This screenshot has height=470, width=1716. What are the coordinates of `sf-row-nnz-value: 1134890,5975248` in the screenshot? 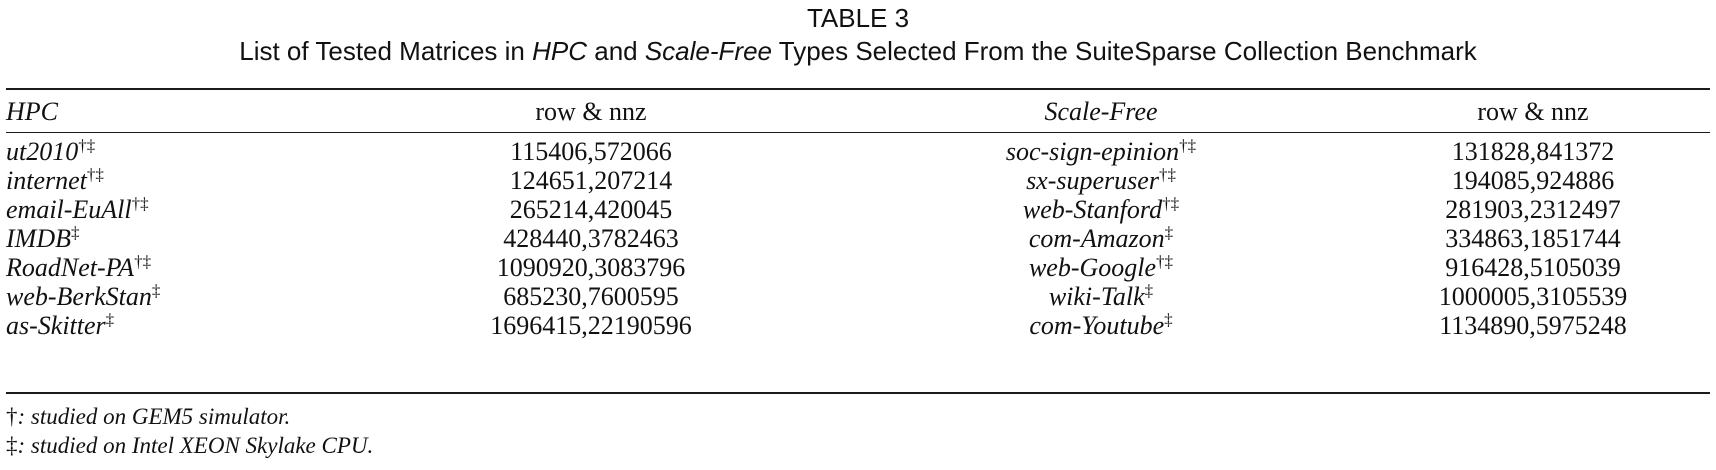 It's located at (1533, 325).